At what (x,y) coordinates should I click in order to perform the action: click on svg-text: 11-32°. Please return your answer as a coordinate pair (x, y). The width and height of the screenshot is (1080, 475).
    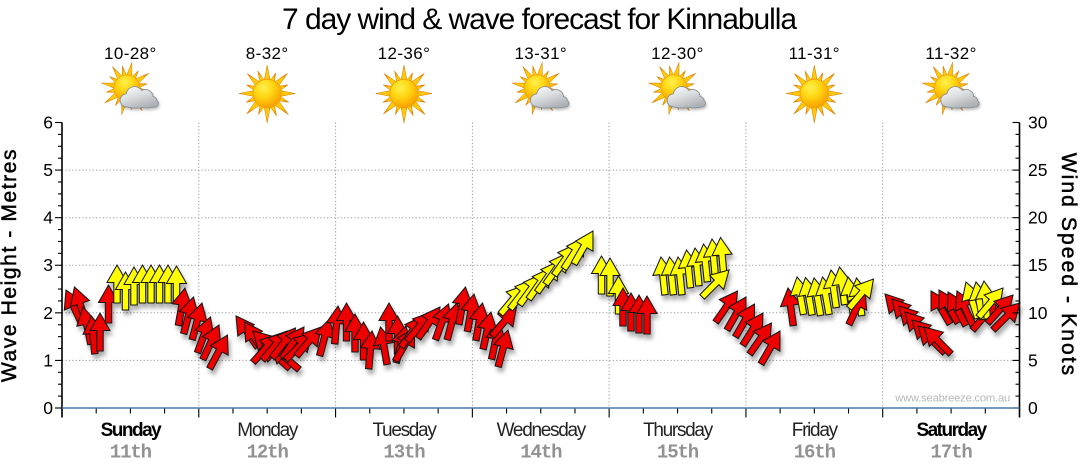
    Looking at the image, I should click on (950, 53).